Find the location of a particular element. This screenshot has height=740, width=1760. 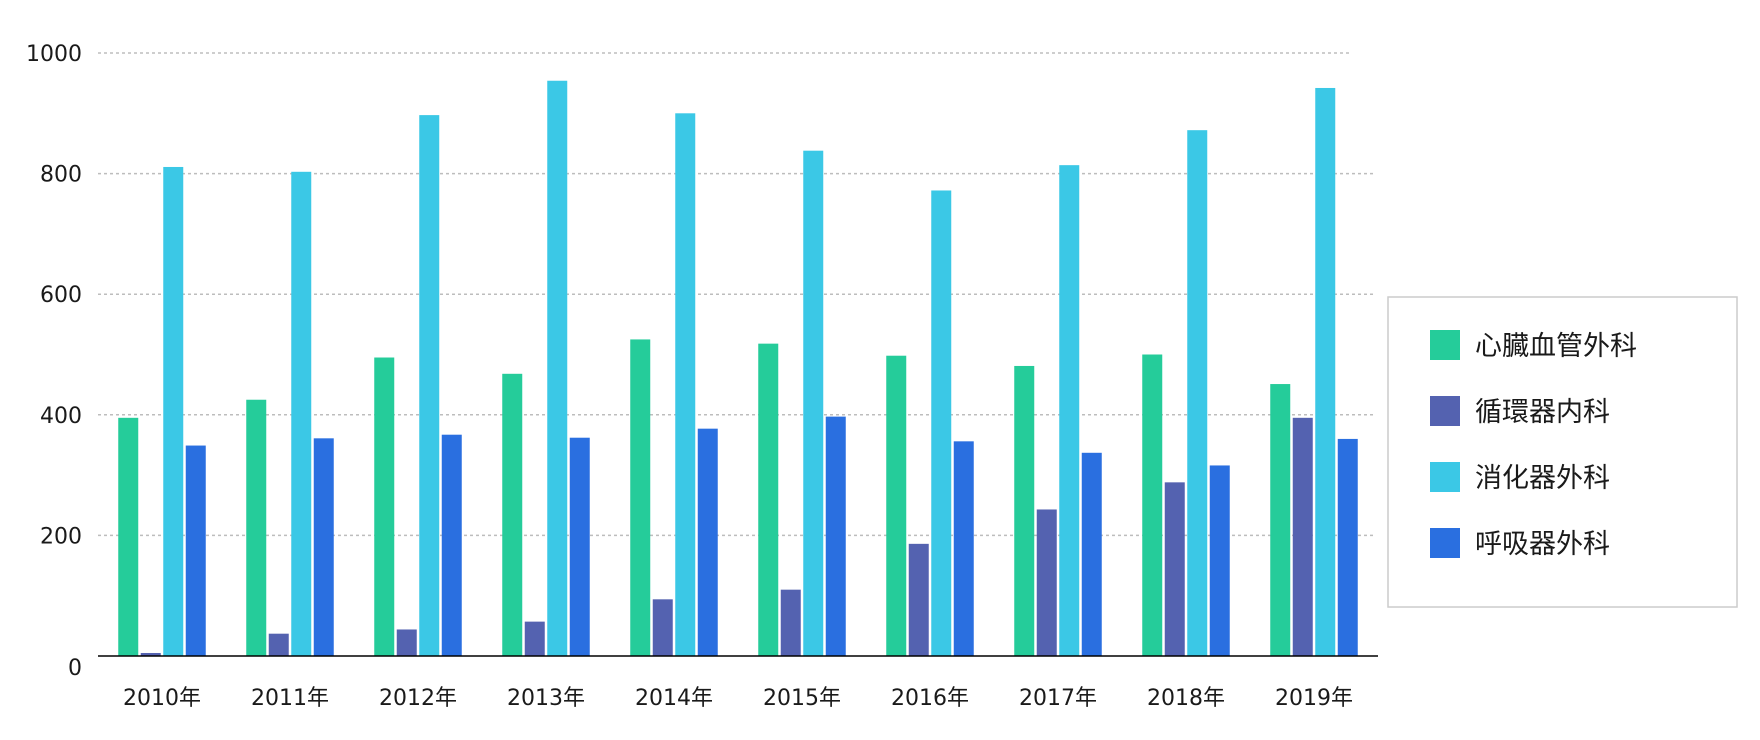

x-tick-label: 2016年 is located at coordinates (930, 698).